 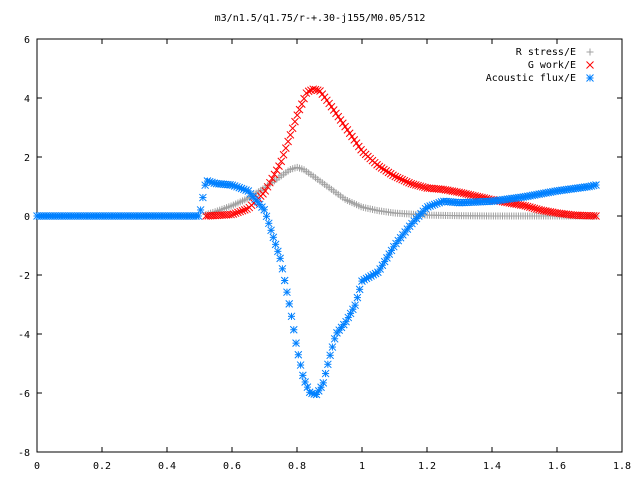 What do you see at coordinates (362, 466) in the screenshot?
I see `x-tick-label: 1` at bounding box center [362, 466].